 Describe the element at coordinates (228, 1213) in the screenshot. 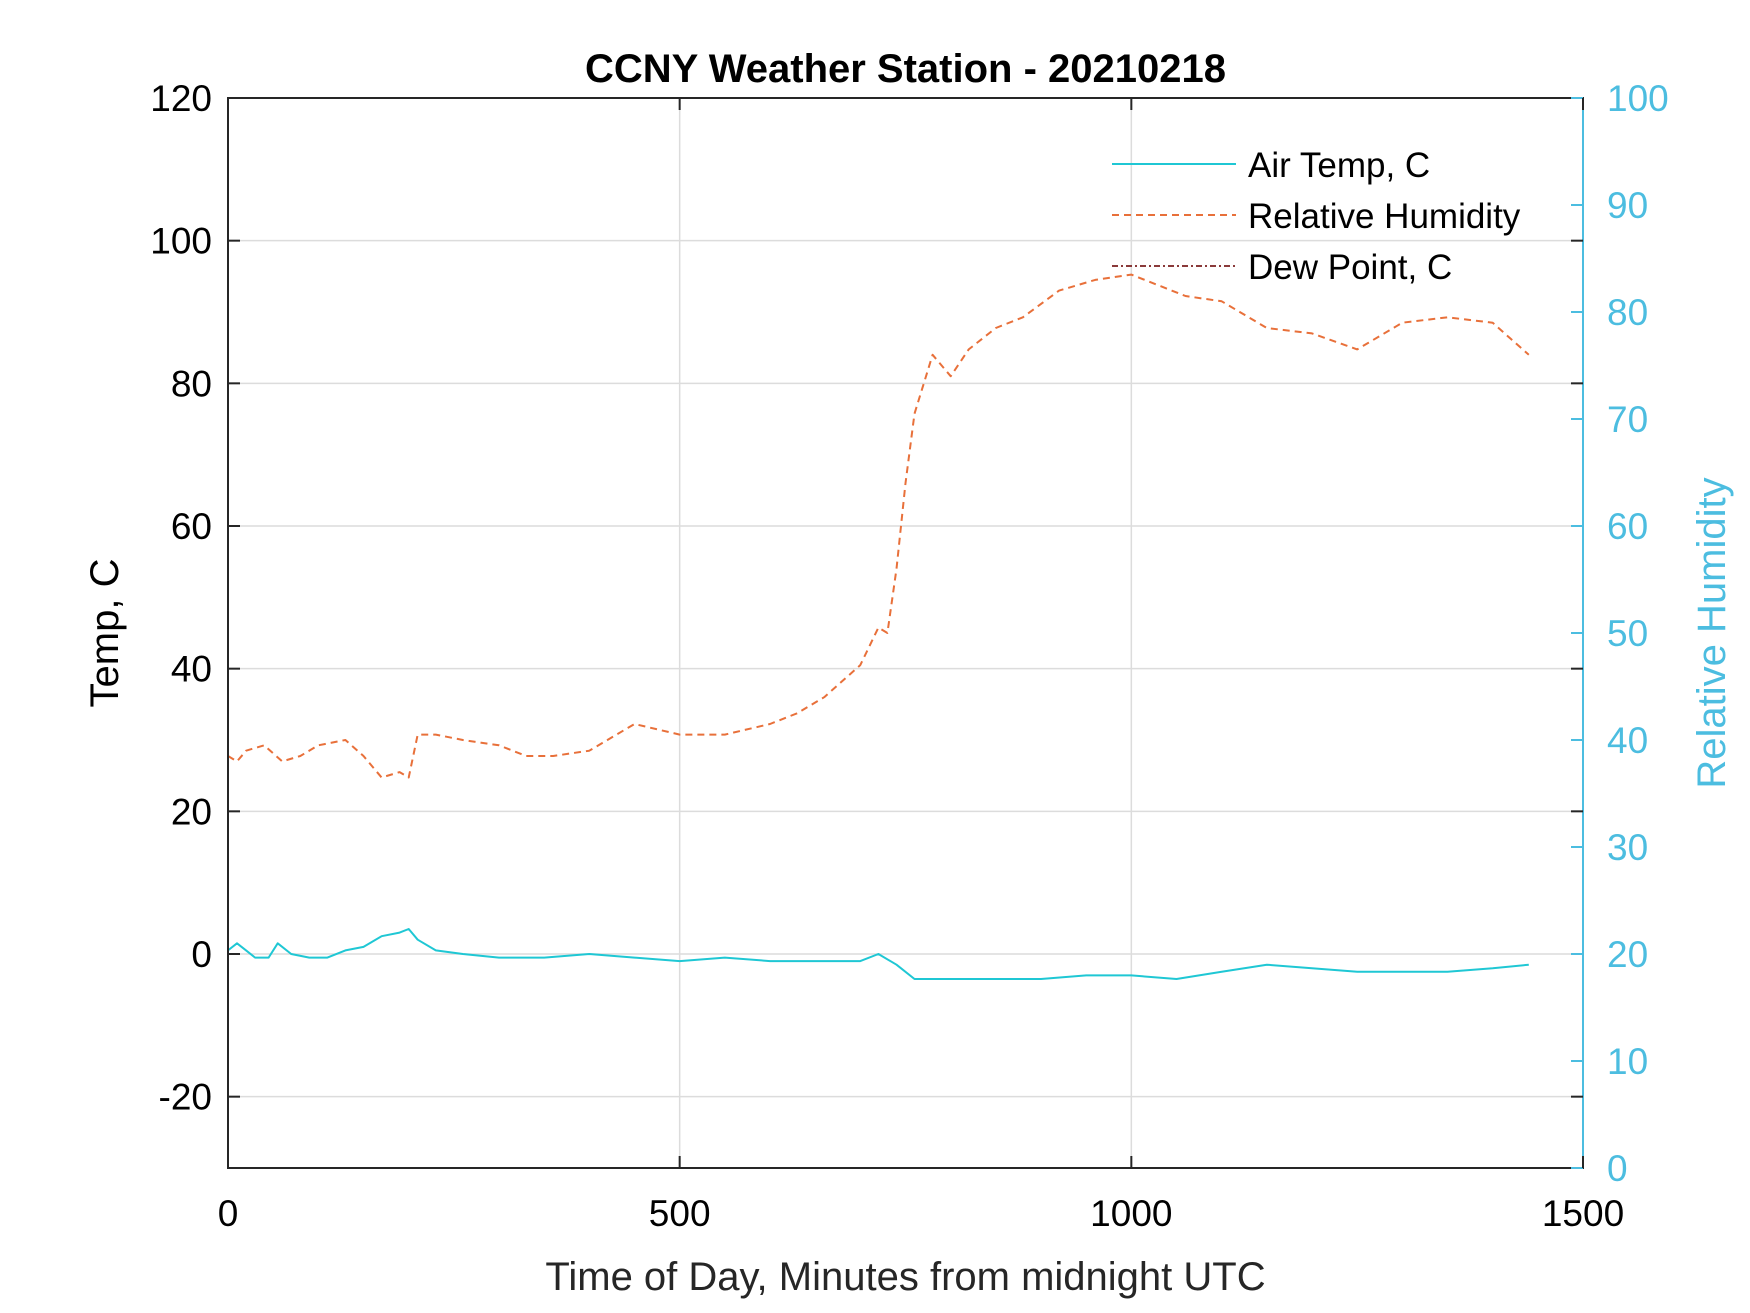

I see `x-tick-label: 0` at that location.